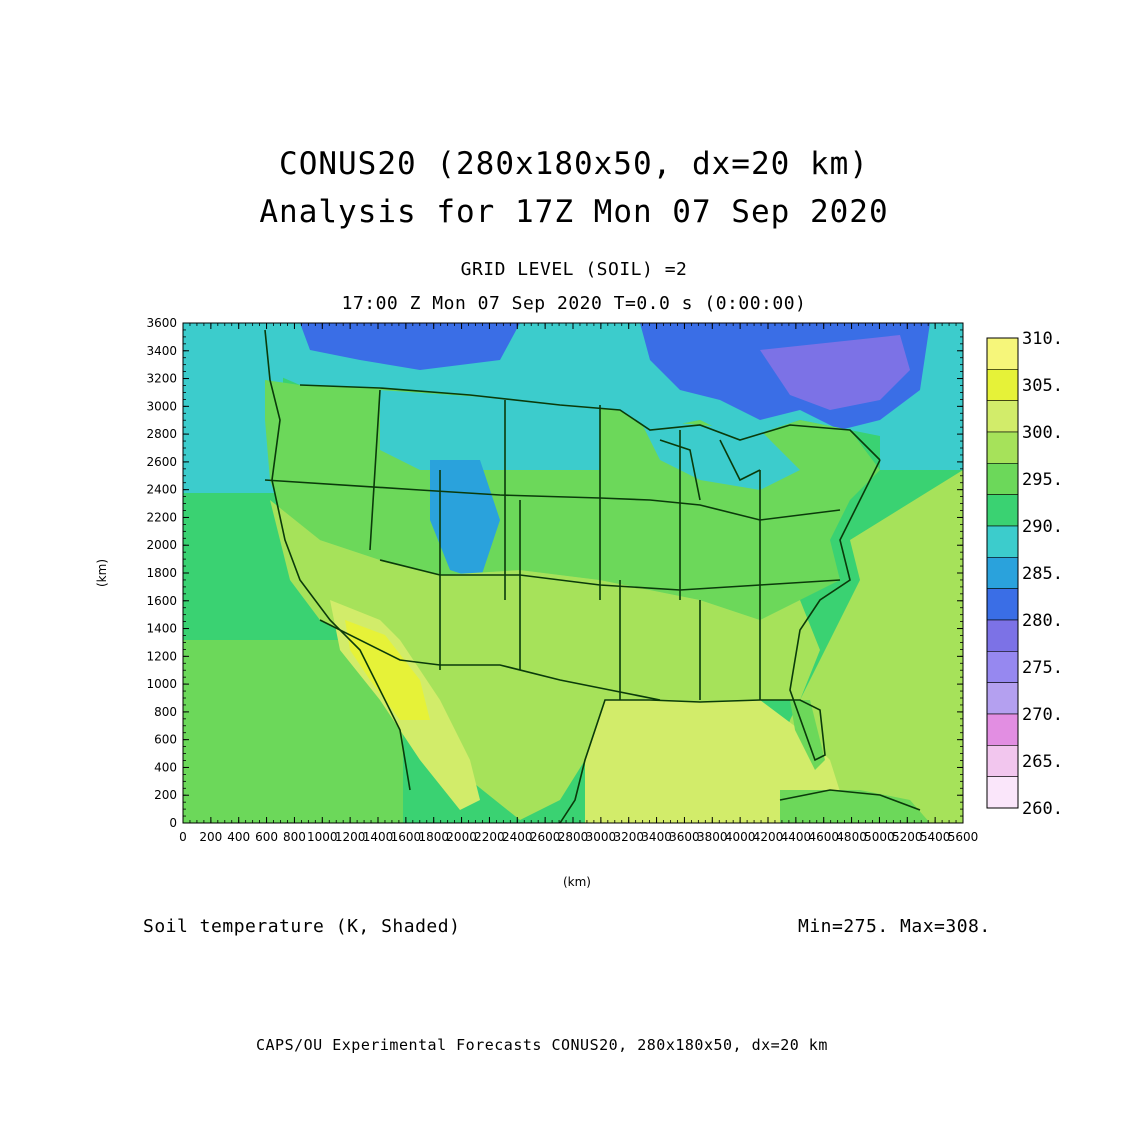 The height and width of the screenshot is (1148, 1148). What do you see at coordinates (490, 430) in the screenshot?
I see `northern-plains-cool` at bounding box center [490, 430].